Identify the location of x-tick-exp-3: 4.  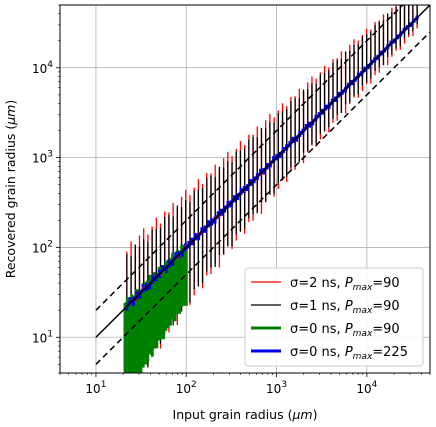
(375, 385).